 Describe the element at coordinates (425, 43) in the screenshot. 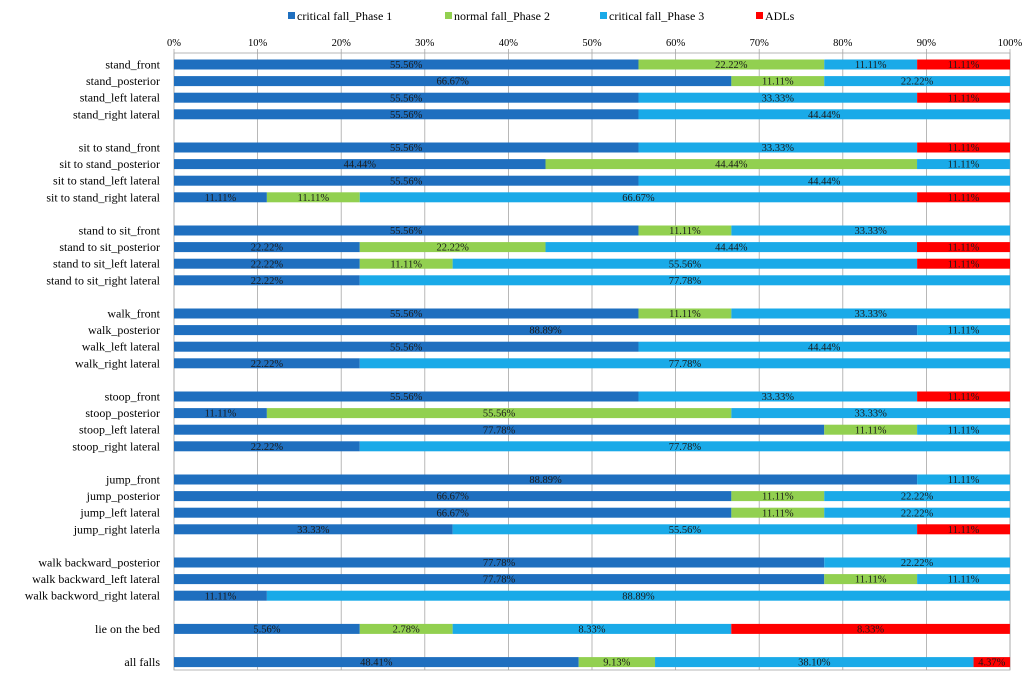

I see `x-tick-label: 30%` at that location.